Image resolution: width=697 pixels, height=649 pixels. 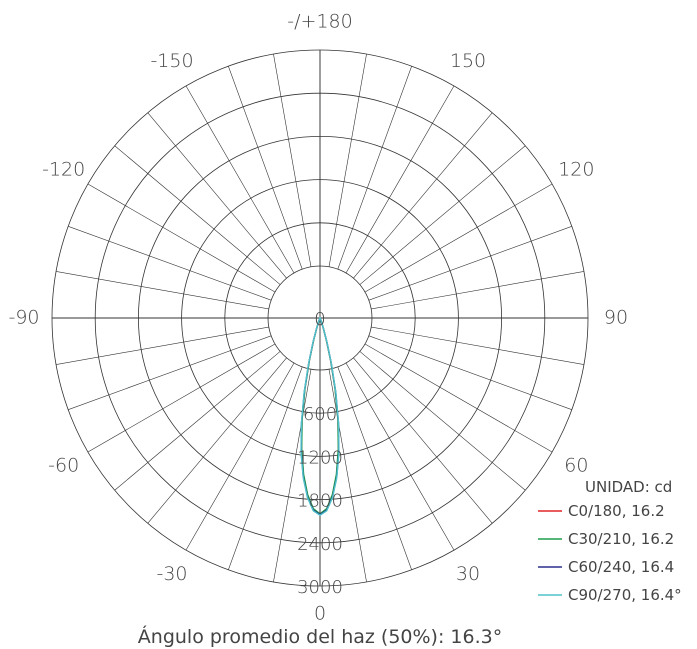 I want to click on angle-label-30: 30, so click(x=468, y=574).